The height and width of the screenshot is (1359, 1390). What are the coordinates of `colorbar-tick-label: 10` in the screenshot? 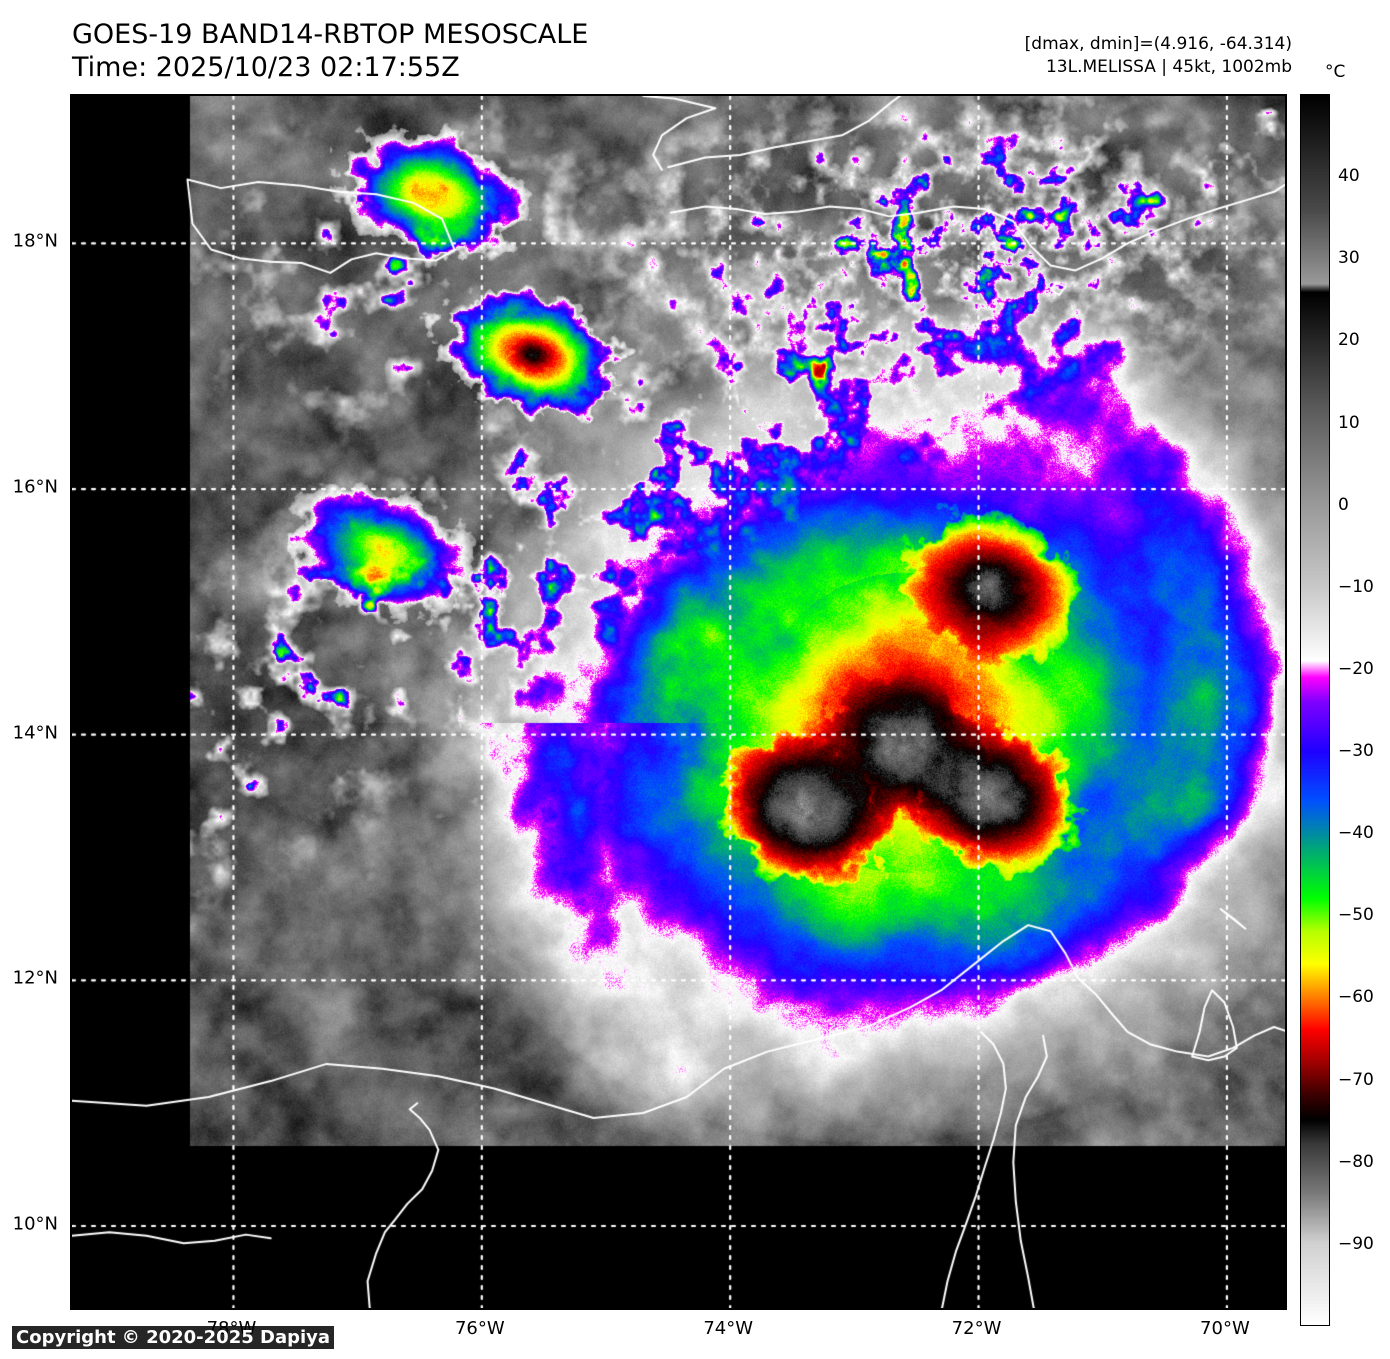 It's located at (1349, 422).